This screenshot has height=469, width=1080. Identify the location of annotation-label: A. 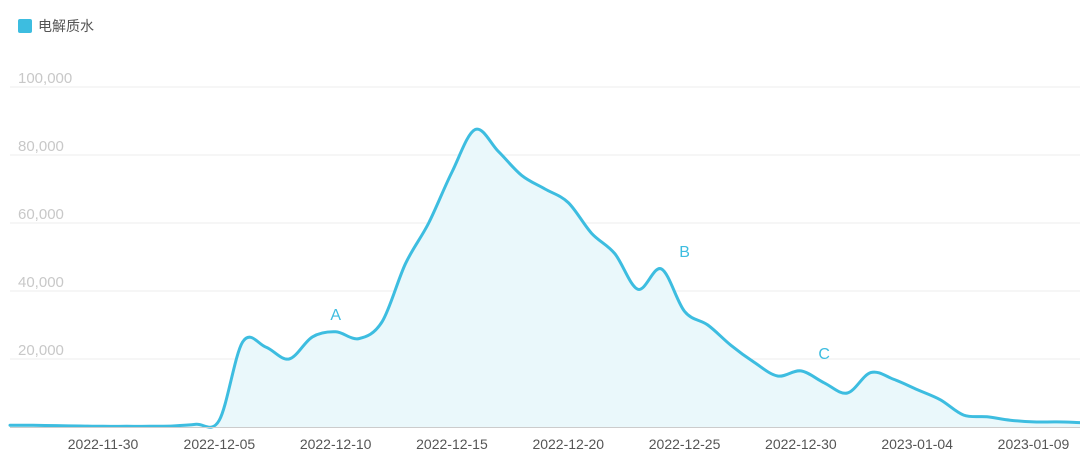
(335, 315).